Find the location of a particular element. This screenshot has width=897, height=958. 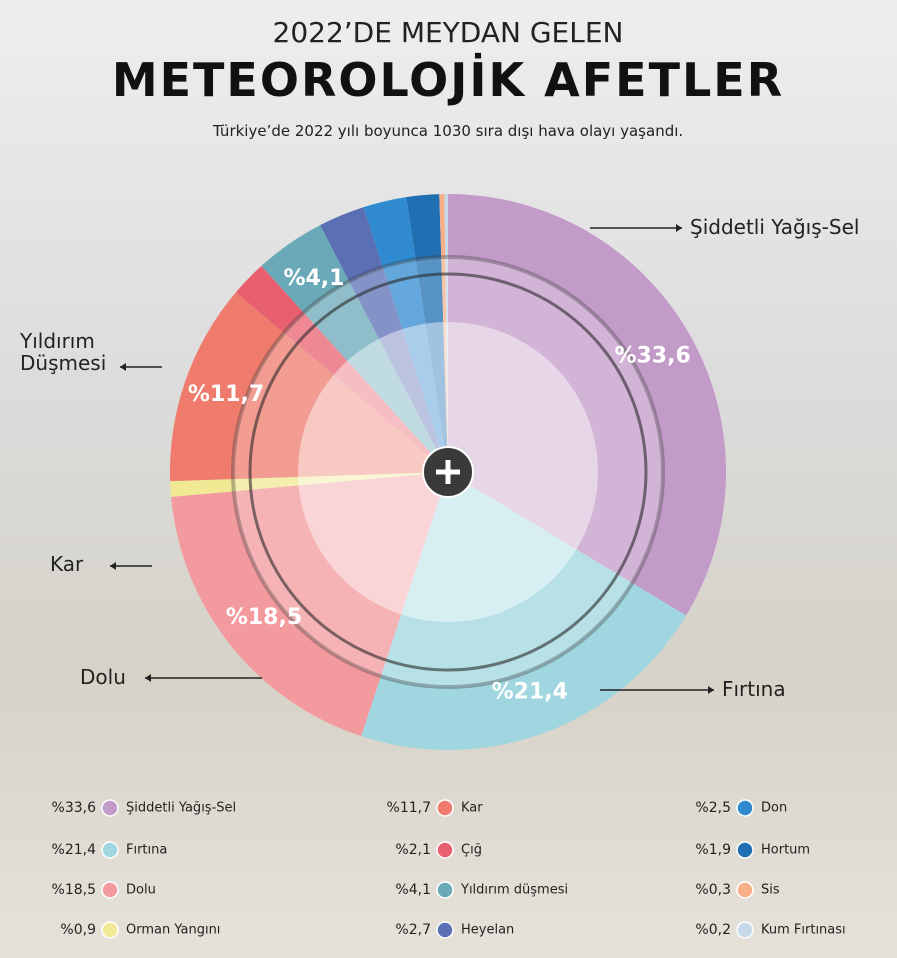

legend-value: %2,1 is located at coordinates (413, 850).